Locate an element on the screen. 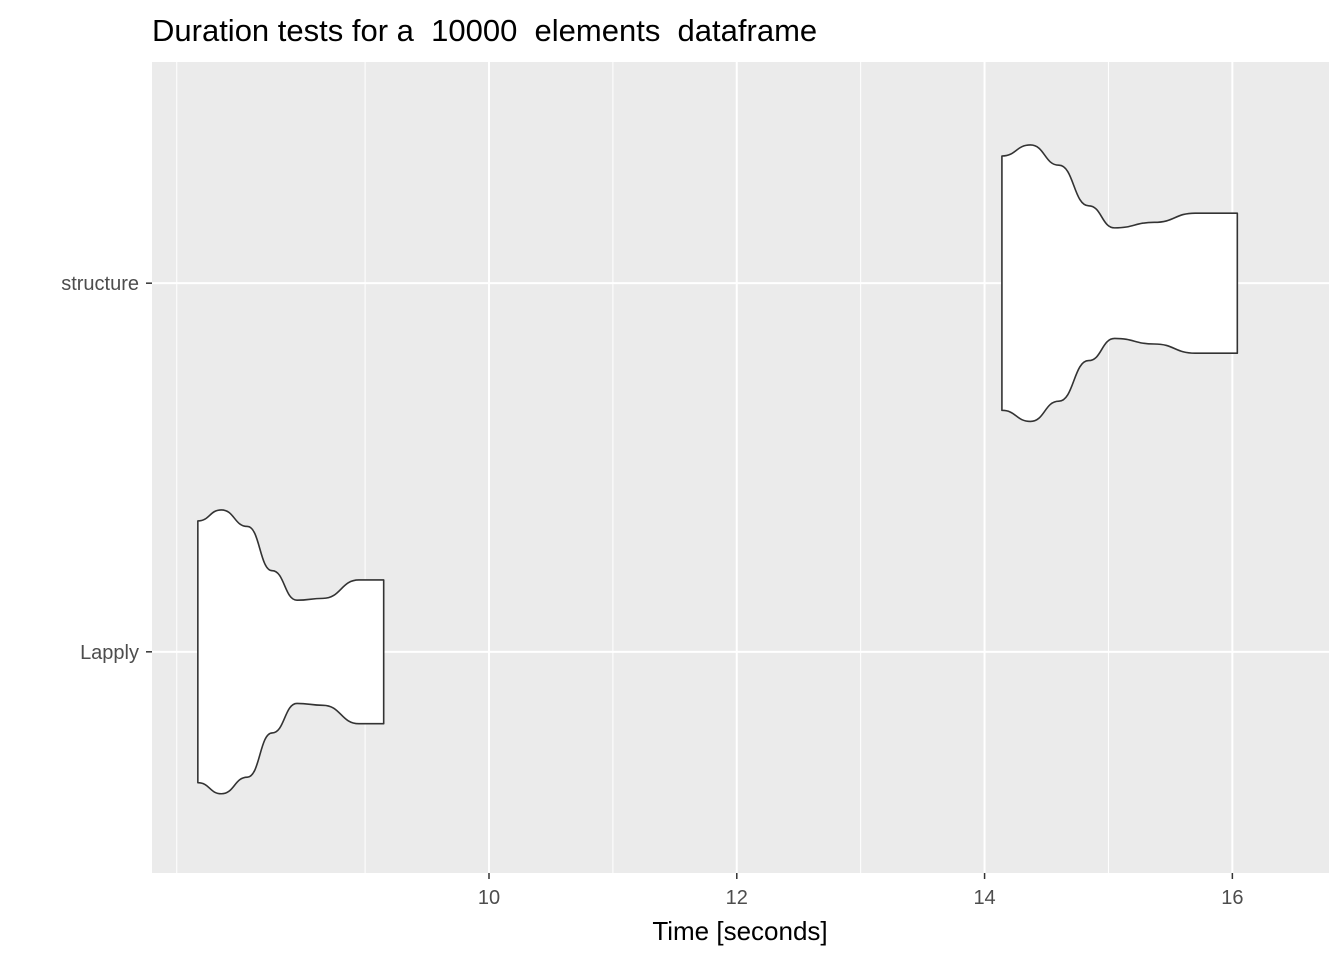 This screenshot has height=960, width=1344. x-tick-label: 16 is located at coordinates (1232, 898).